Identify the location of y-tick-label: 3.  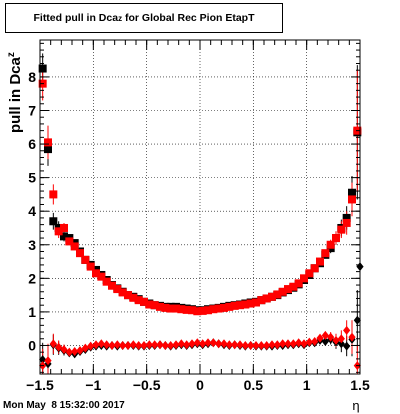
(32, 245).